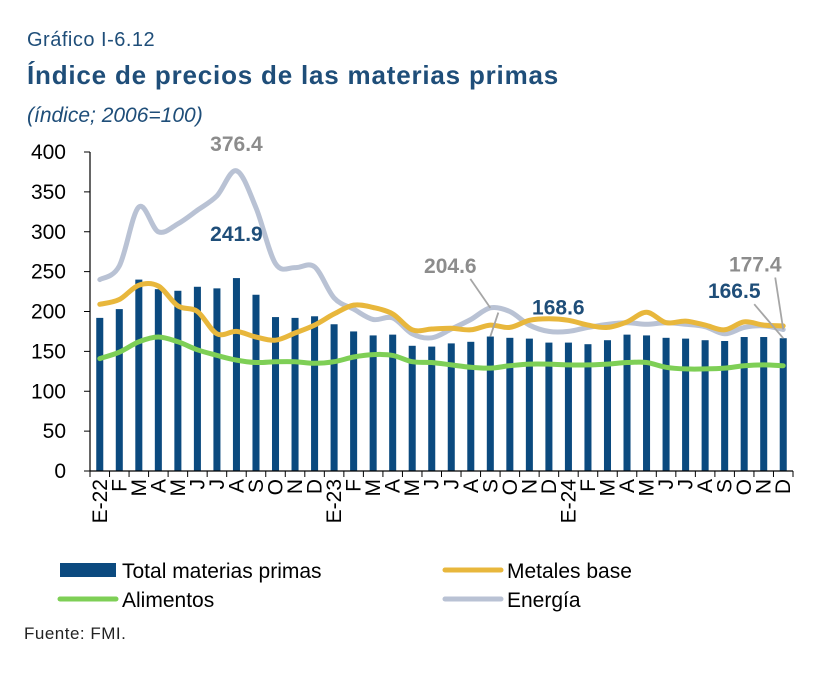 The image size is (832, 698). Describe the element at coordinates (48, 152) in the screenshot. I see `y-tick-label: 400` at that location.